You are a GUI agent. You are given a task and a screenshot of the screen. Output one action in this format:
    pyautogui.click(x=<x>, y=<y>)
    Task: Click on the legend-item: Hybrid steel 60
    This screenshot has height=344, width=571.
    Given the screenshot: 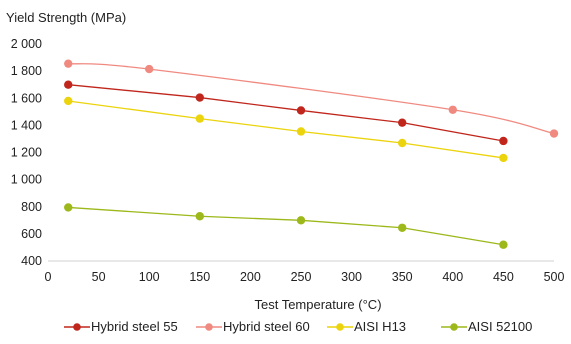 What is the action you would take?
    pyautogui.click(x=253, y=326)
    